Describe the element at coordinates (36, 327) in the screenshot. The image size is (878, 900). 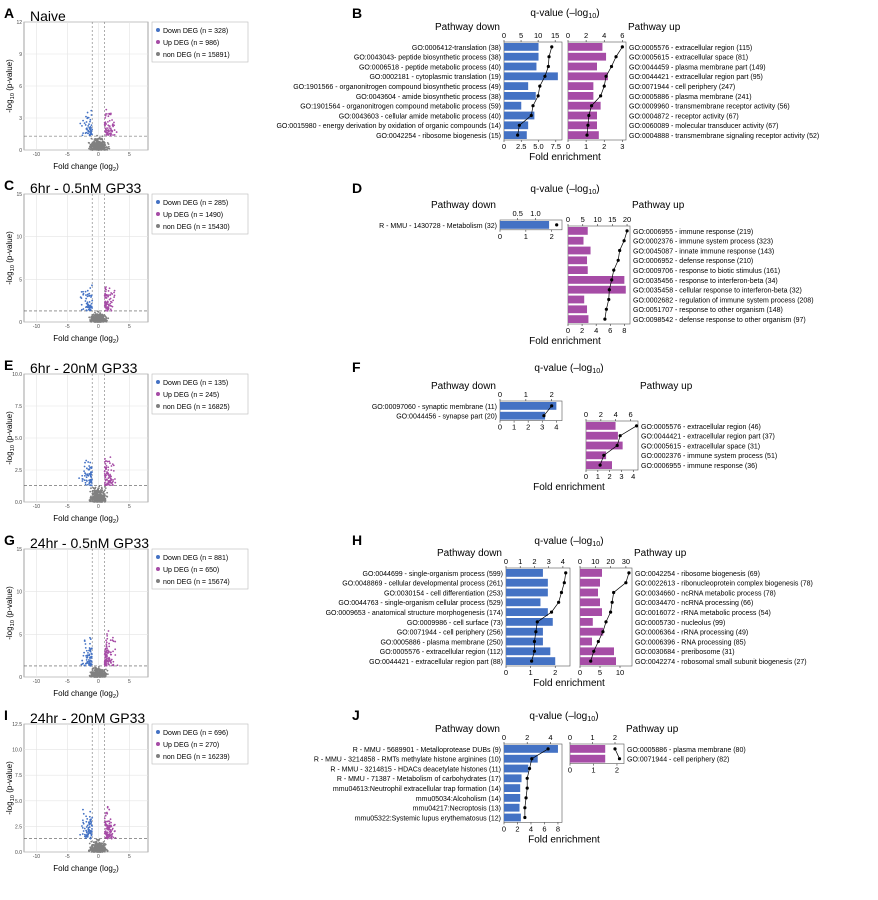
I see `x-tick-label: -10` at that location.